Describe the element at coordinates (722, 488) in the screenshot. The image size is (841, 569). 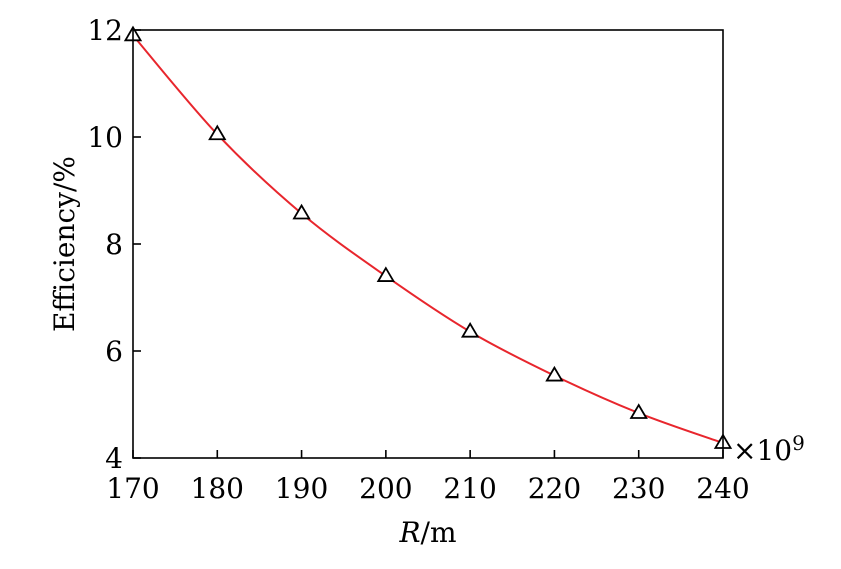
I see `x-tick-label-240: 240` at that location.